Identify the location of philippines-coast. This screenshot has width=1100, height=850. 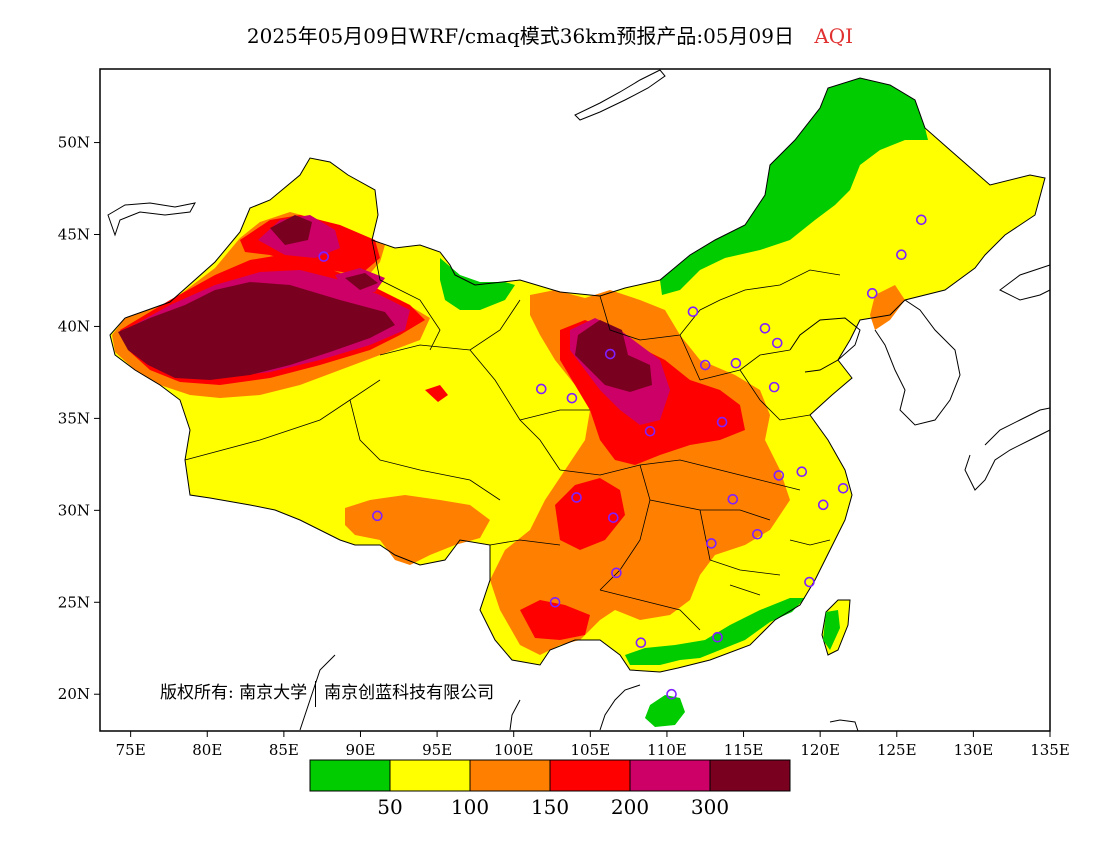
(844, 725).